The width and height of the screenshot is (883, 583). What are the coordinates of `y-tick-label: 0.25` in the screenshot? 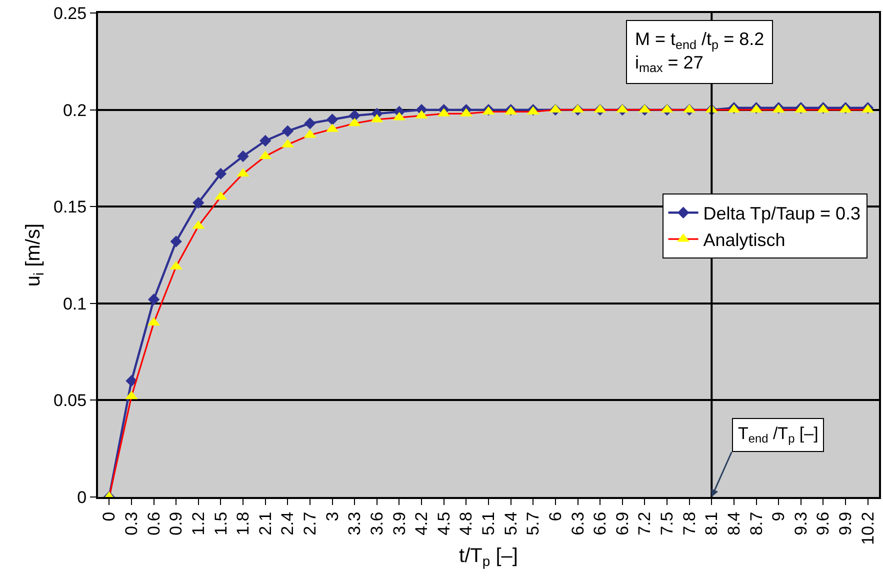 It's located at (70, 13).